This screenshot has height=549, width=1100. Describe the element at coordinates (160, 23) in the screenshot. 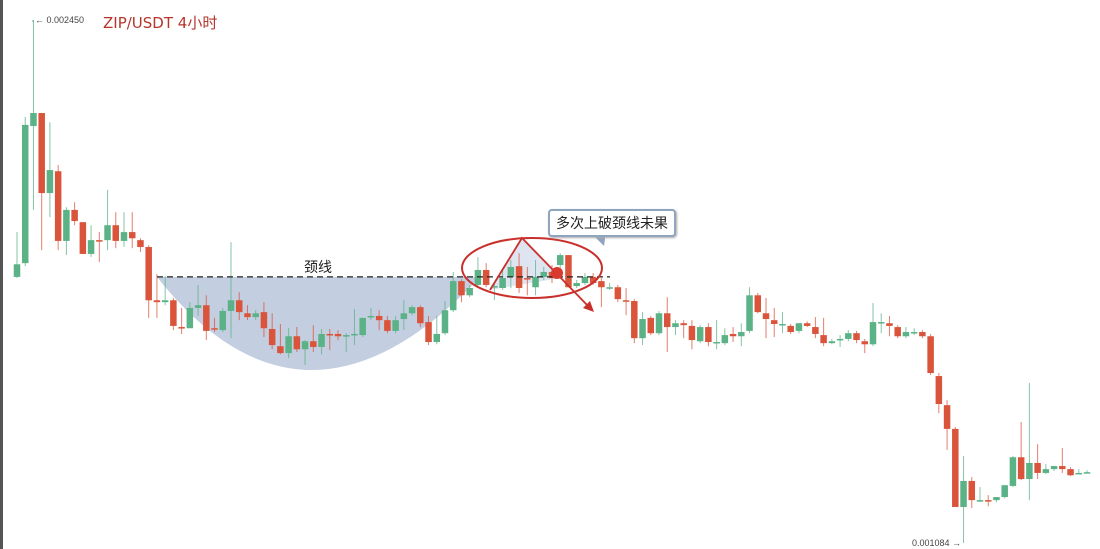

I see `chart-title: ZIP/USDT 4小时` at that location.